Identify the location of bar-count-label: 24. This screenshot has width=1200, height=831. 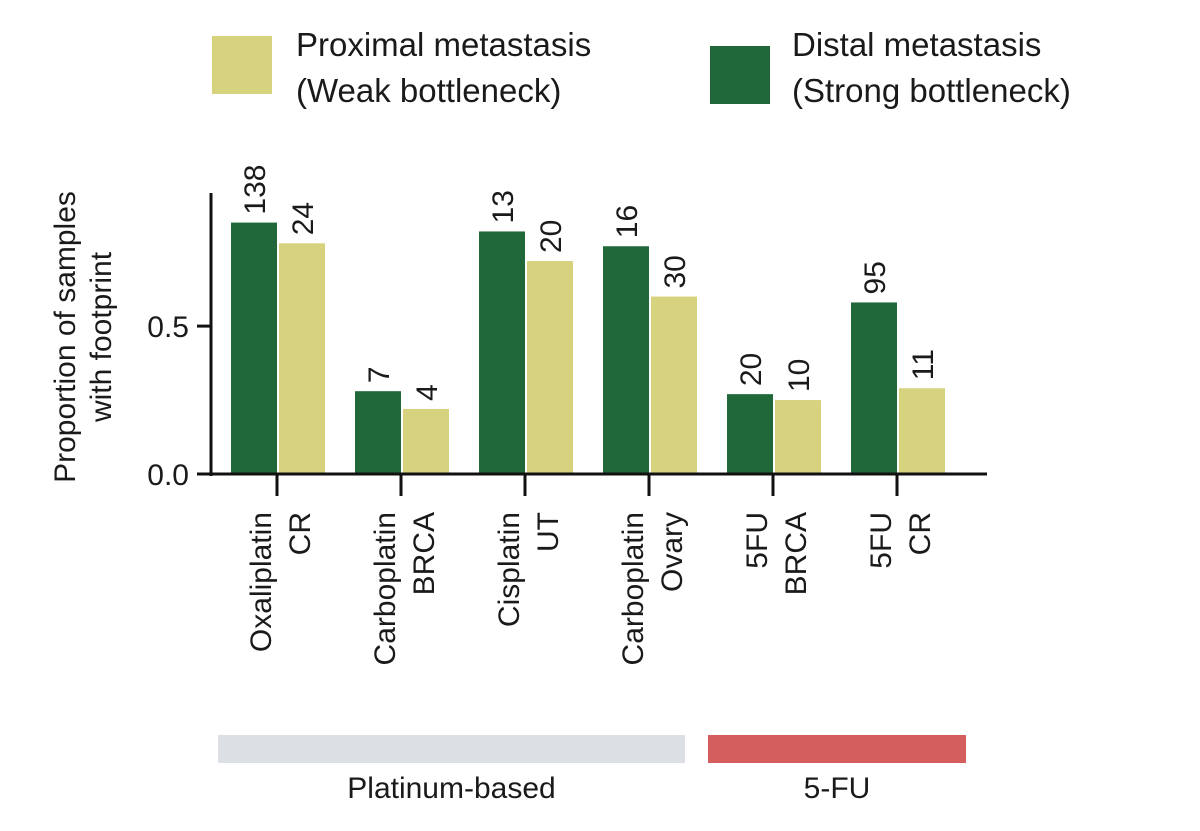
(303, 218).